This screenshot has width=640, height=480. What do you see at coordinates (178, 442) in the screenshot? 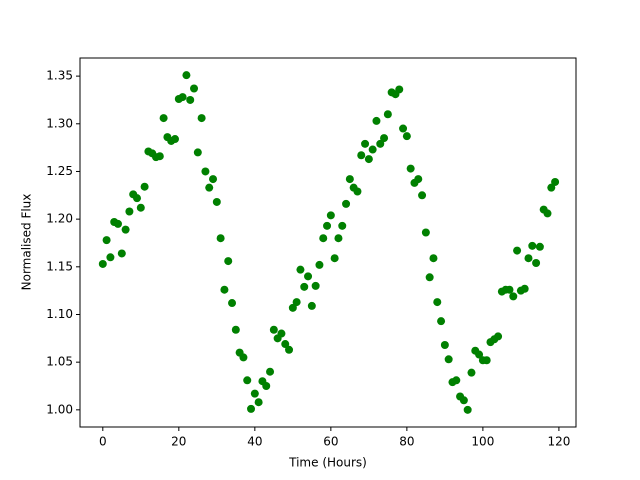
I see `x-tick-label: 20` at bounding box center [178, 442].